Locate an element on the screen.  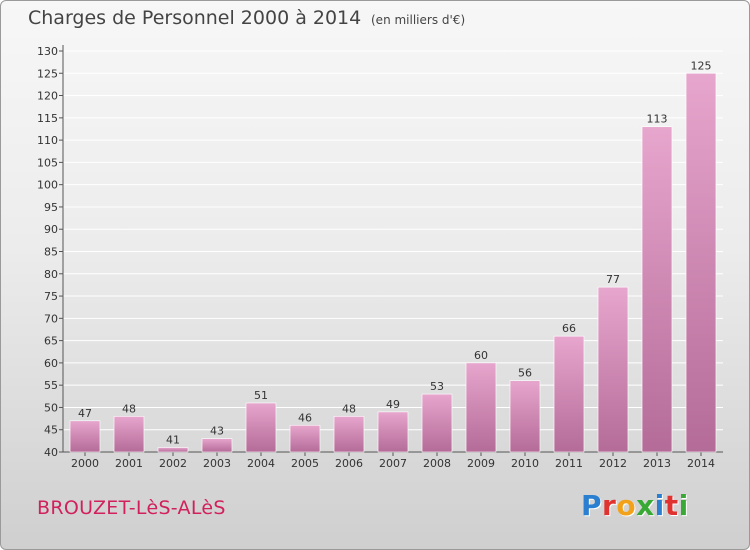
value-label-2004: 51 is located at coordinates (261, 395).